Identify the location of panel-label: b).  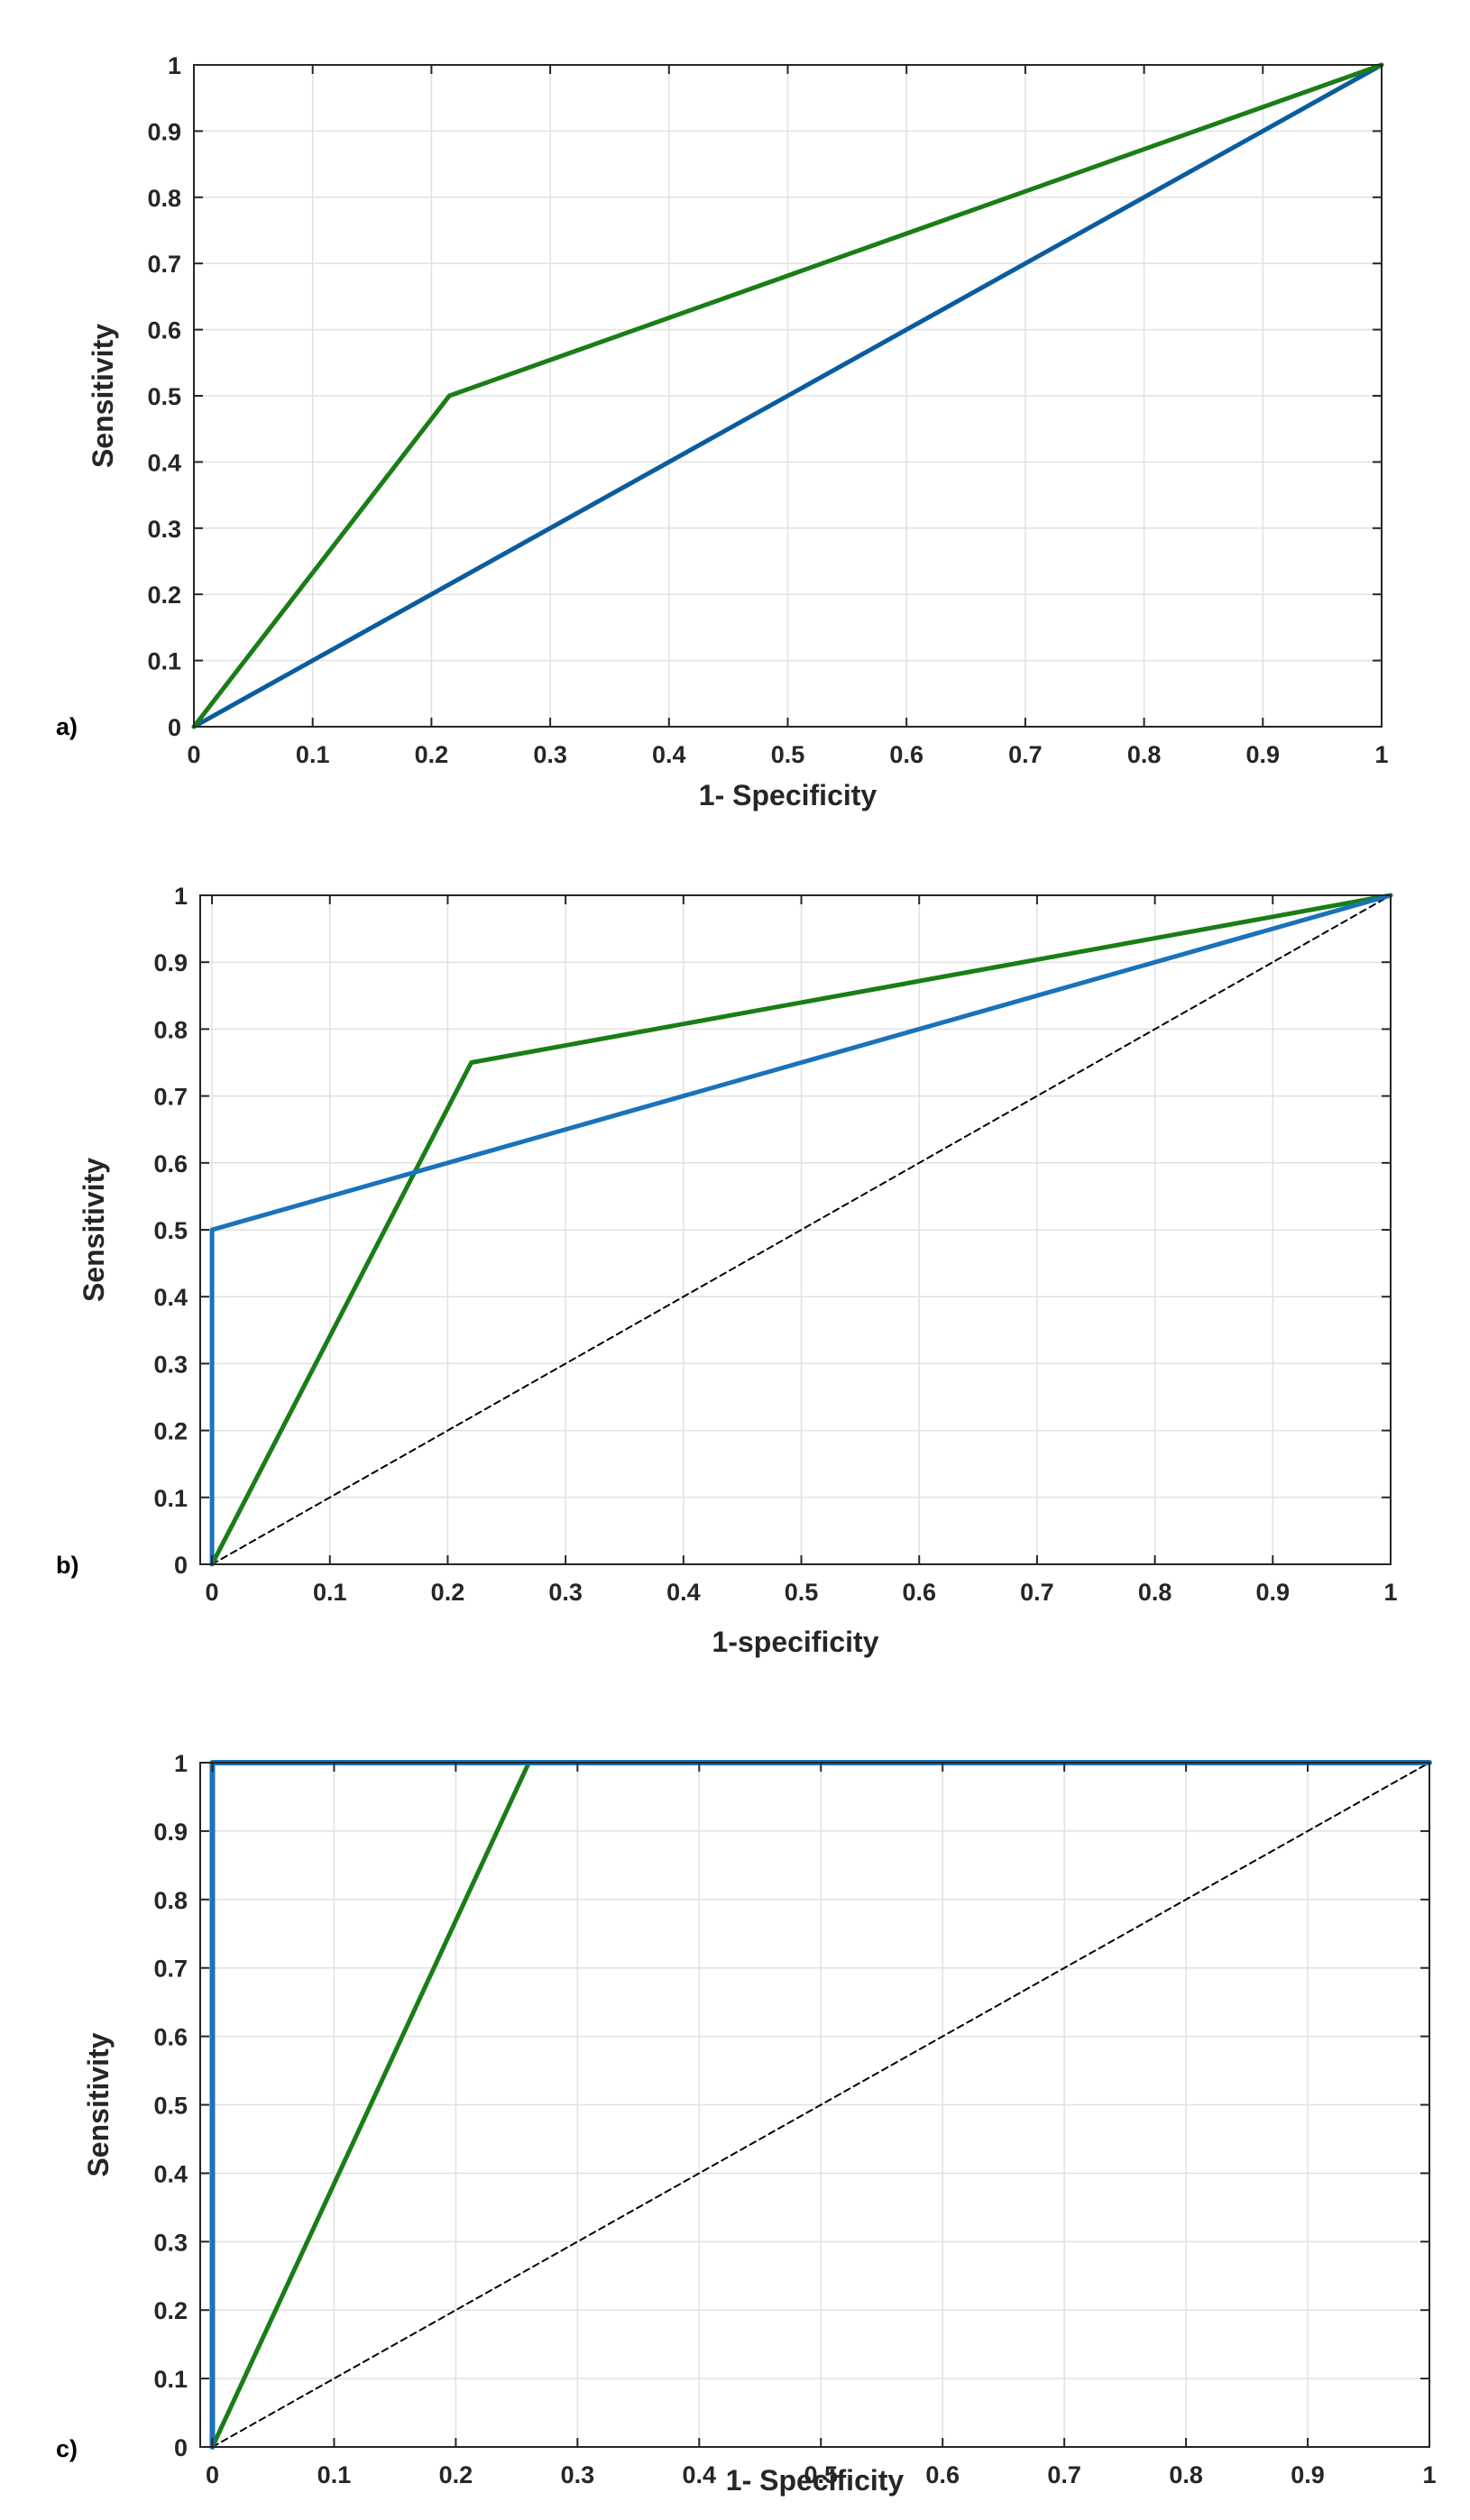
(67, 1565).